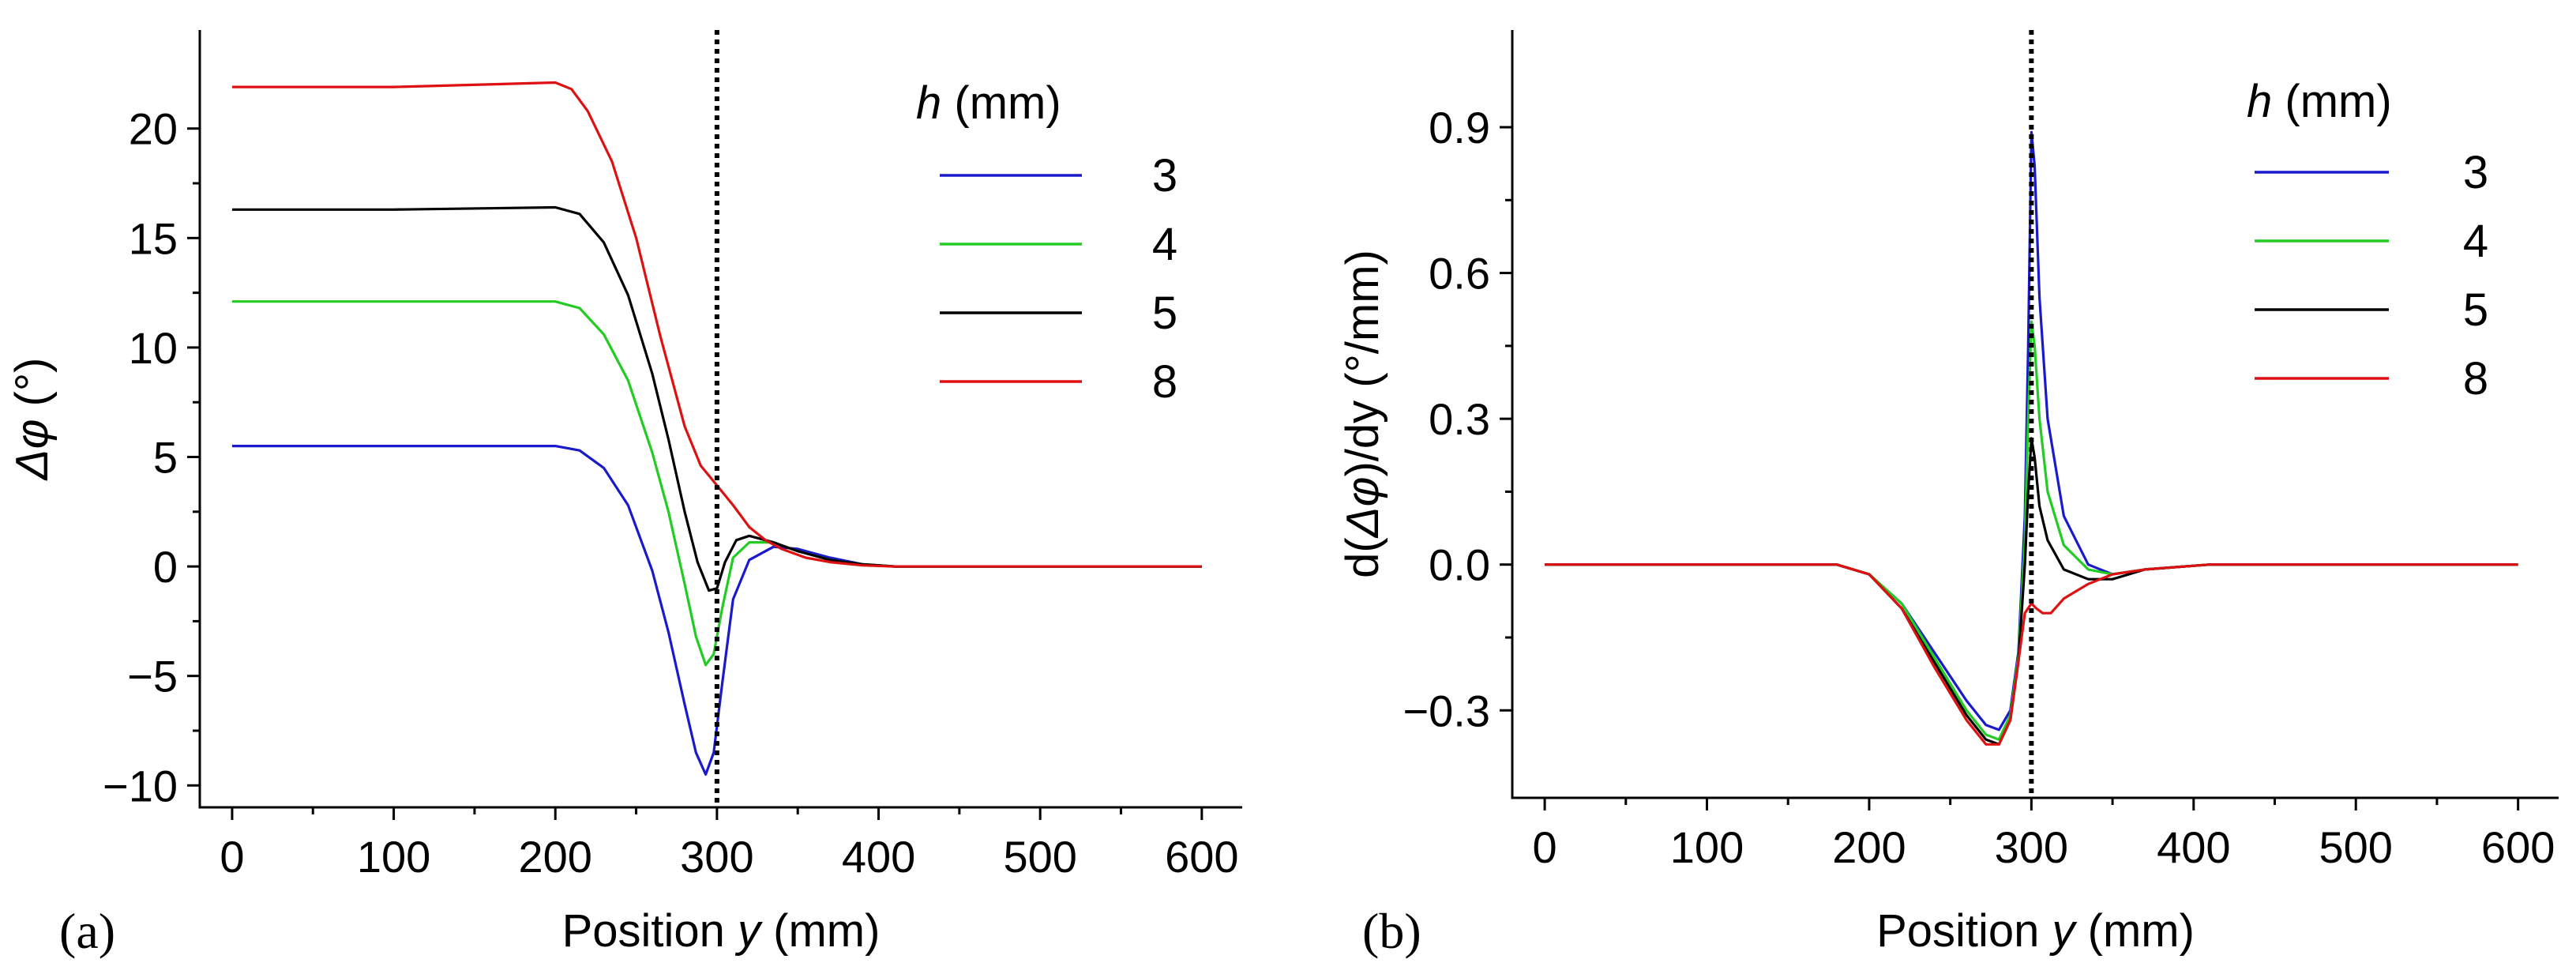 This screenshot has width=2576, height=974. What do you see at coordinates (165, 458) in the screenshot?
I see `y-tick-label: 5` at bounding box center [165, 458].